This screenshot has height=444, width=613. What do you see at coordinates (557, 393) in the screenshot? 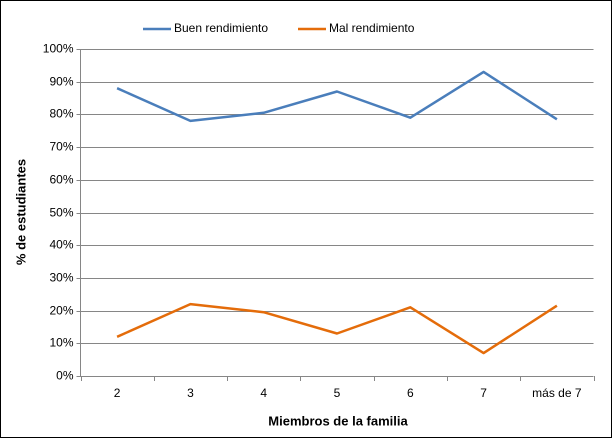
I see `x-tick-label: más de 7` at bounding box center [557, 393].